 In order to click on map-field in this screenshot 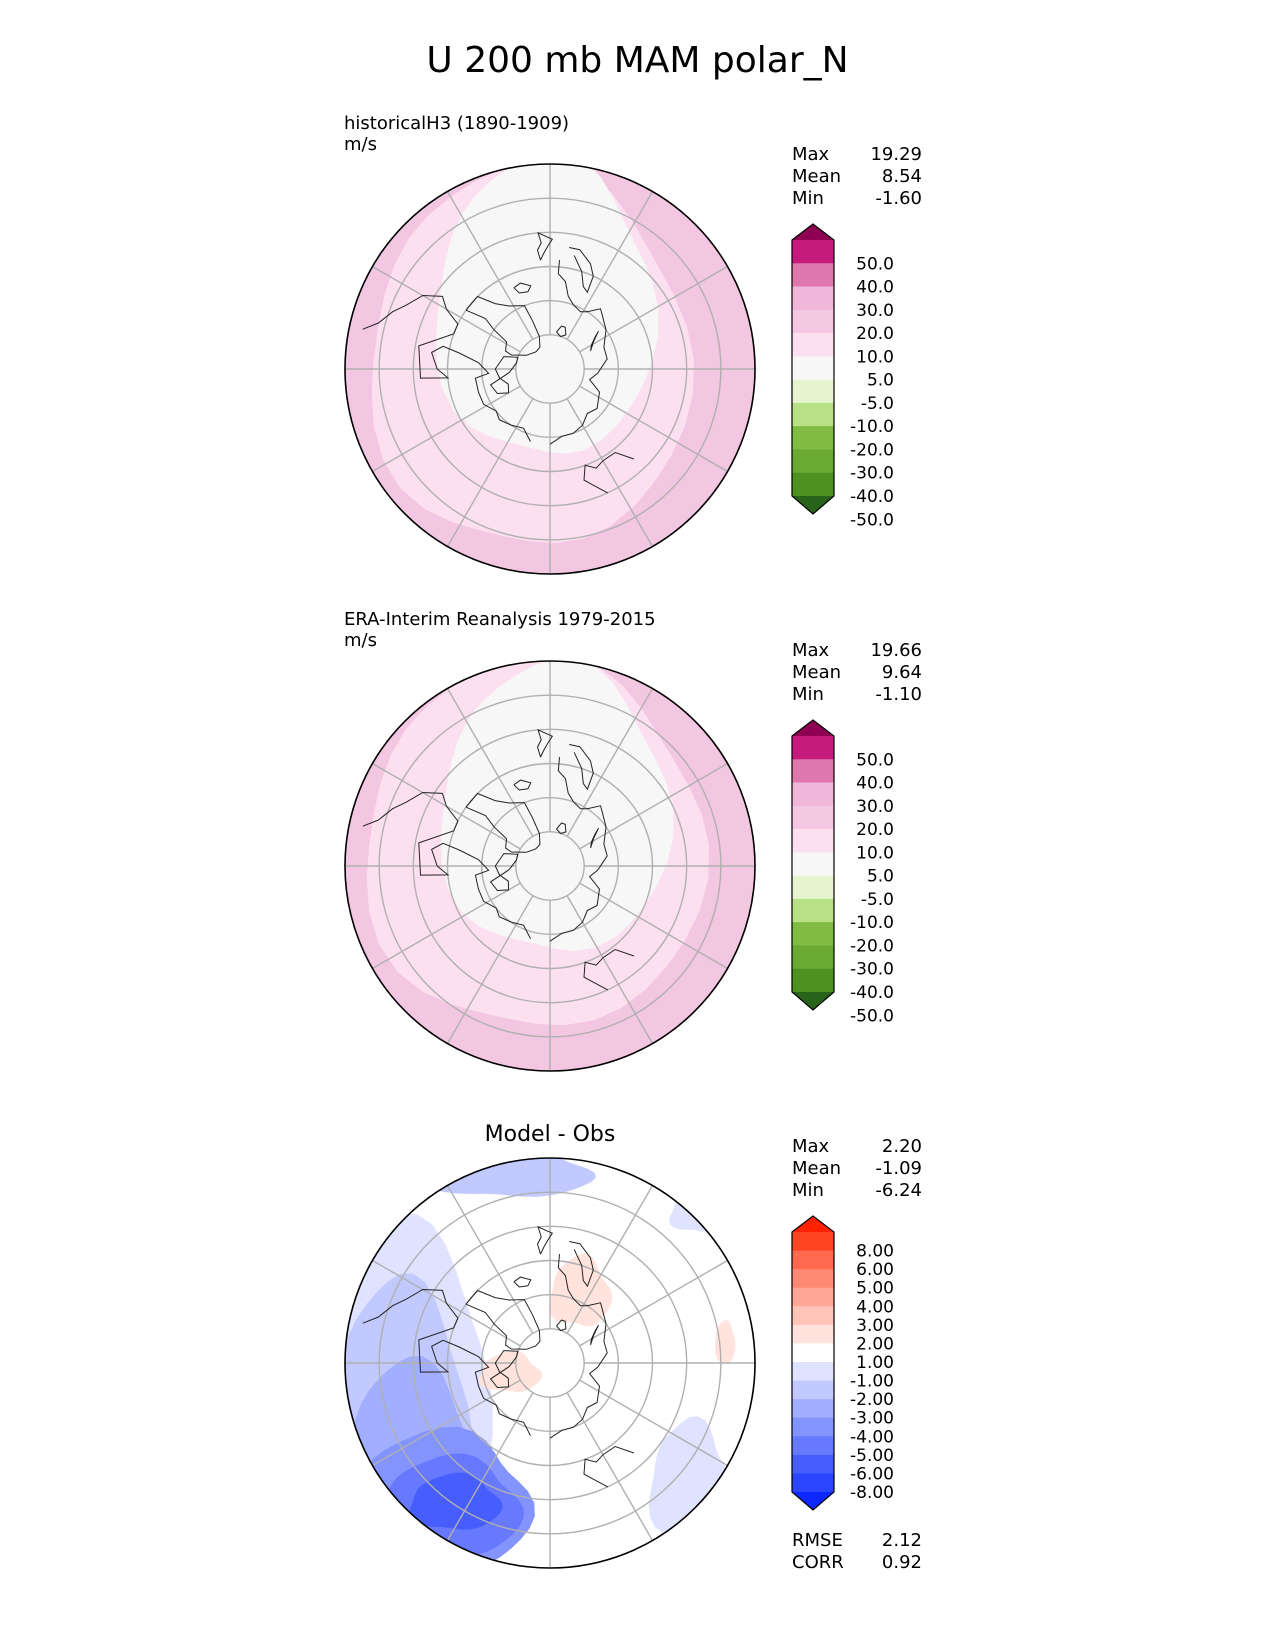, I will do `click(550, 369)`.